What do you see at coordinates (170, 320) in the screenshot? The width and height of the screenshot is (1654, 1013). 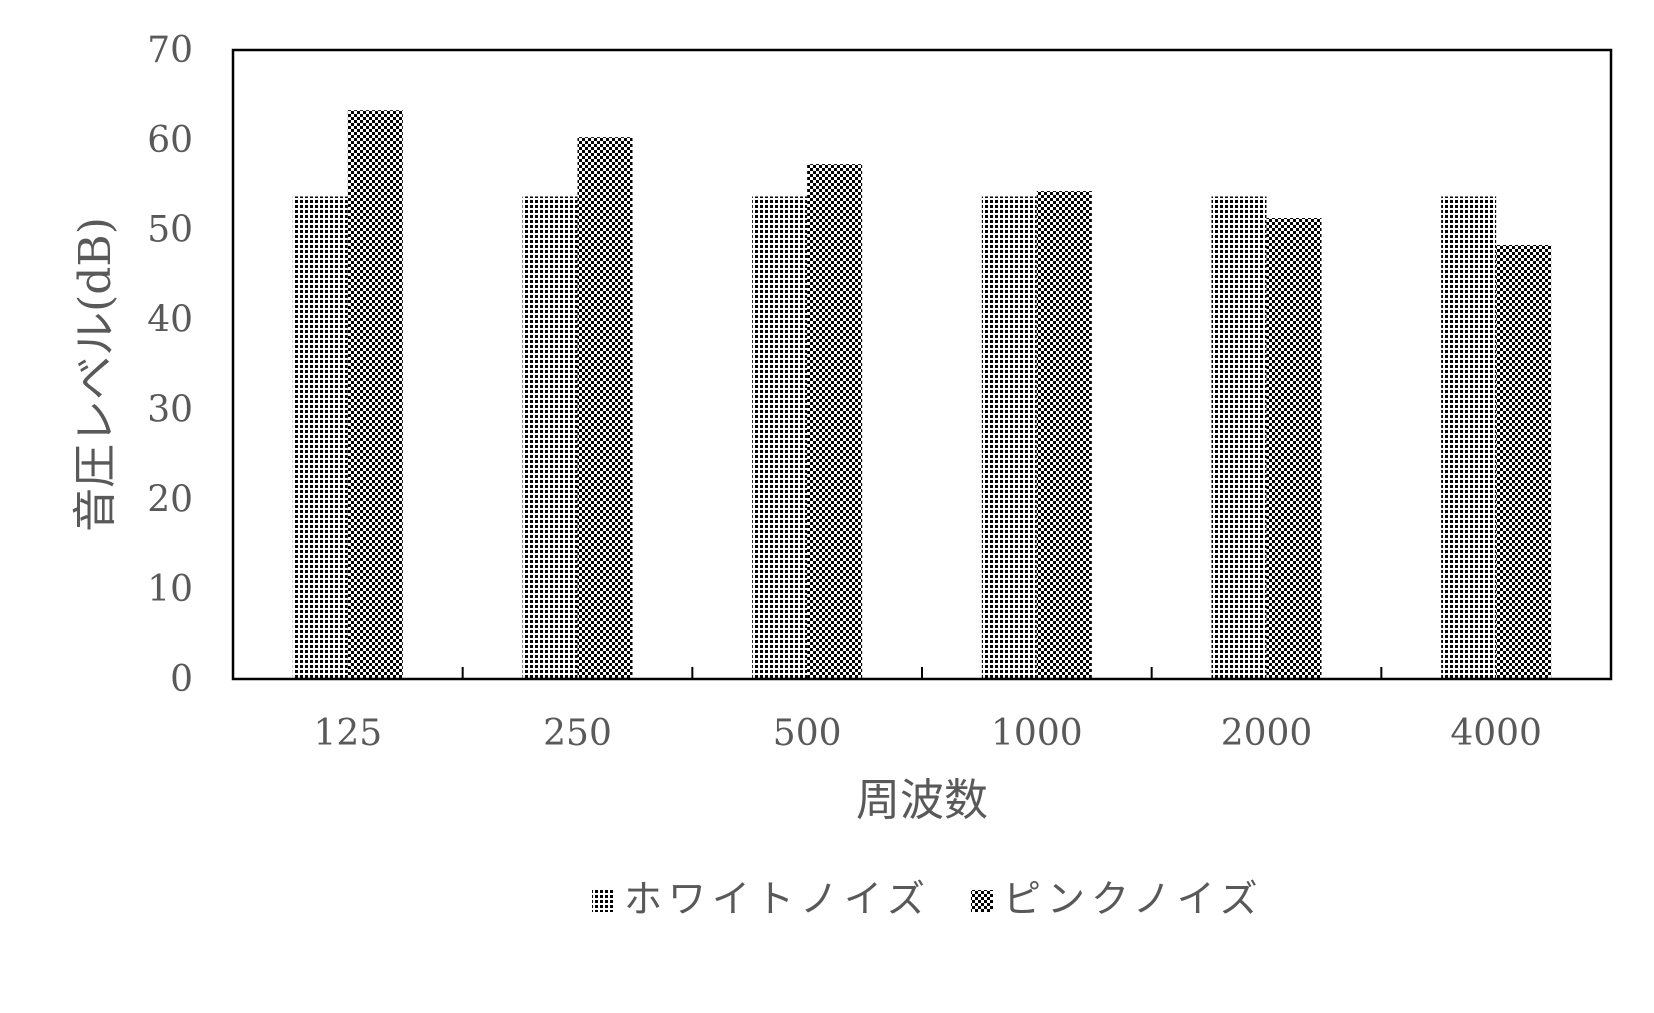 I see `y-tick-label: 40` at bounding box center [170, 320].